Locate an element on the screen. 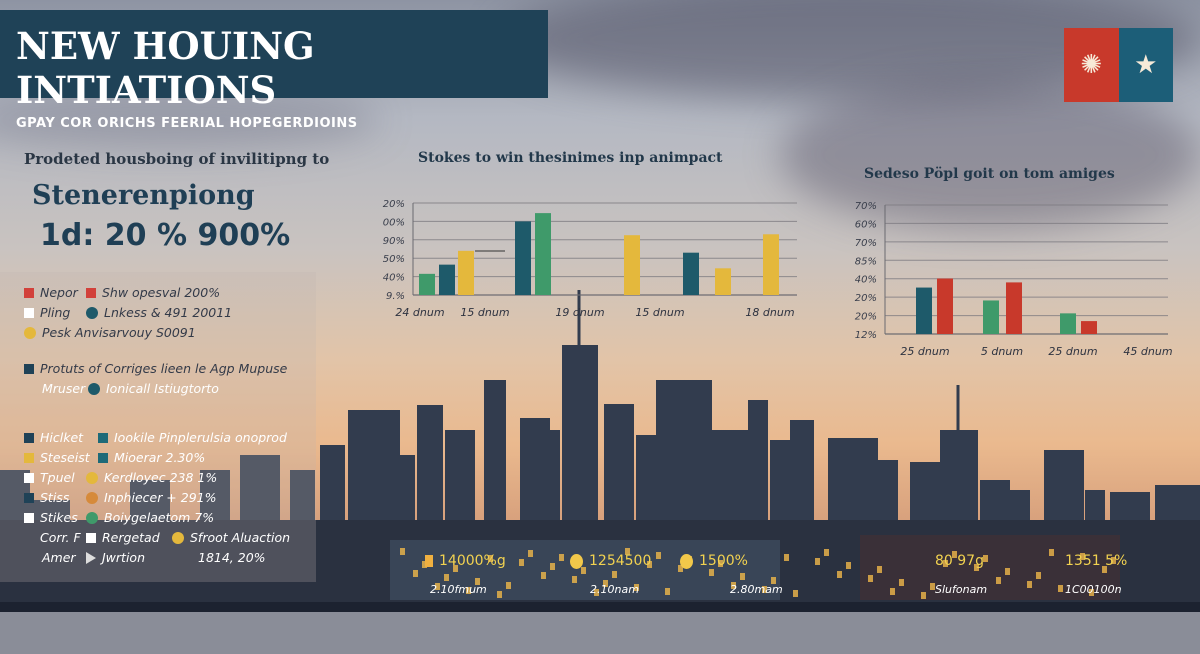 Image resolution: width=1200 pixels, height=654 pixels. flag-emblem: ✺ ★ is located at coordinates (1118, 65).